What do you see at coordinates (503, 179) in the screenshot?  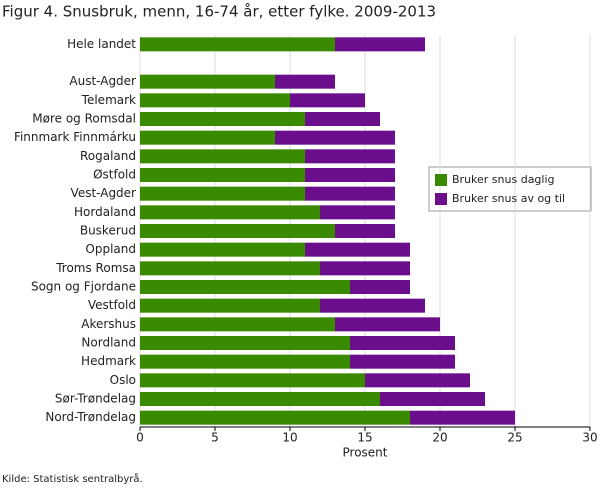 I see `legend-label: Bruker snus daglig` at bounding box center [503, 179].